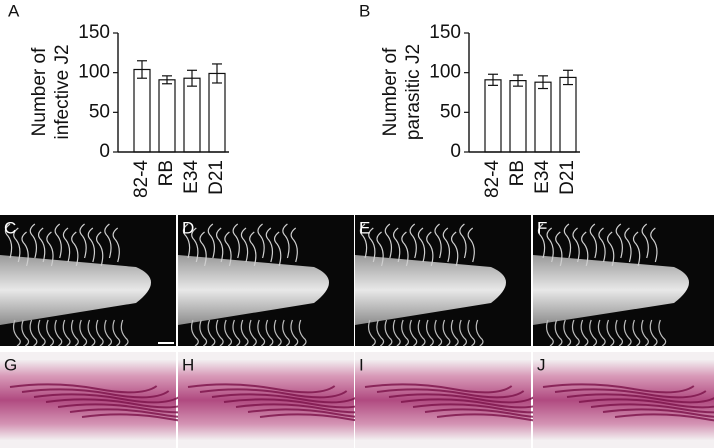 The image size is (714, 448). What do you see at coordinates (445, 32) in the screenshot?
I see `y-tick-label: 150` at bounding box center [445, 32].